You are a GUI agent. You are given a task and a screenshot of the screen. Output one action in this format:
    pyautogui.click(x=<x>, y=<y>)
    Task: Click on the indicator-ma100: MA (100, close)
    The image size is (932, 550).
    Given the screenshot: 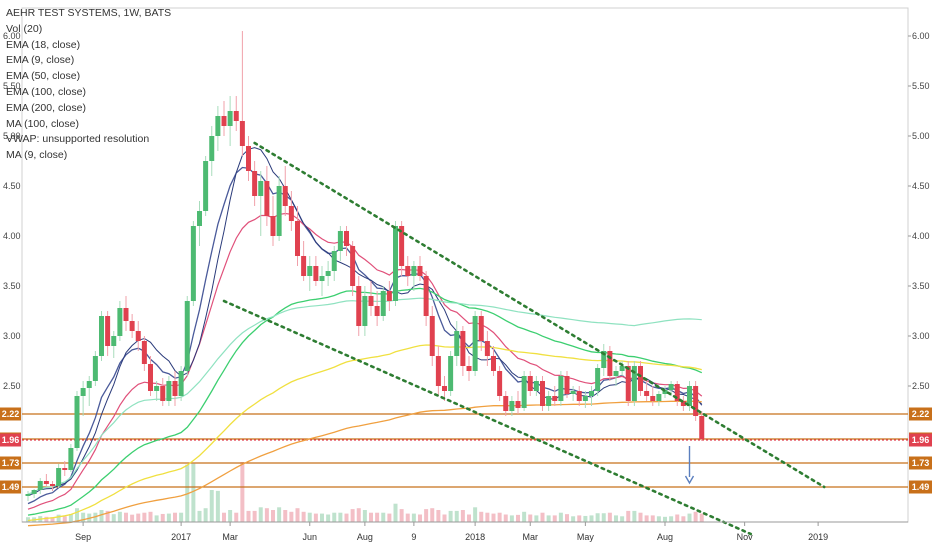 What is the action you would take?
    pyautogui.click(x=42, y=123)
    